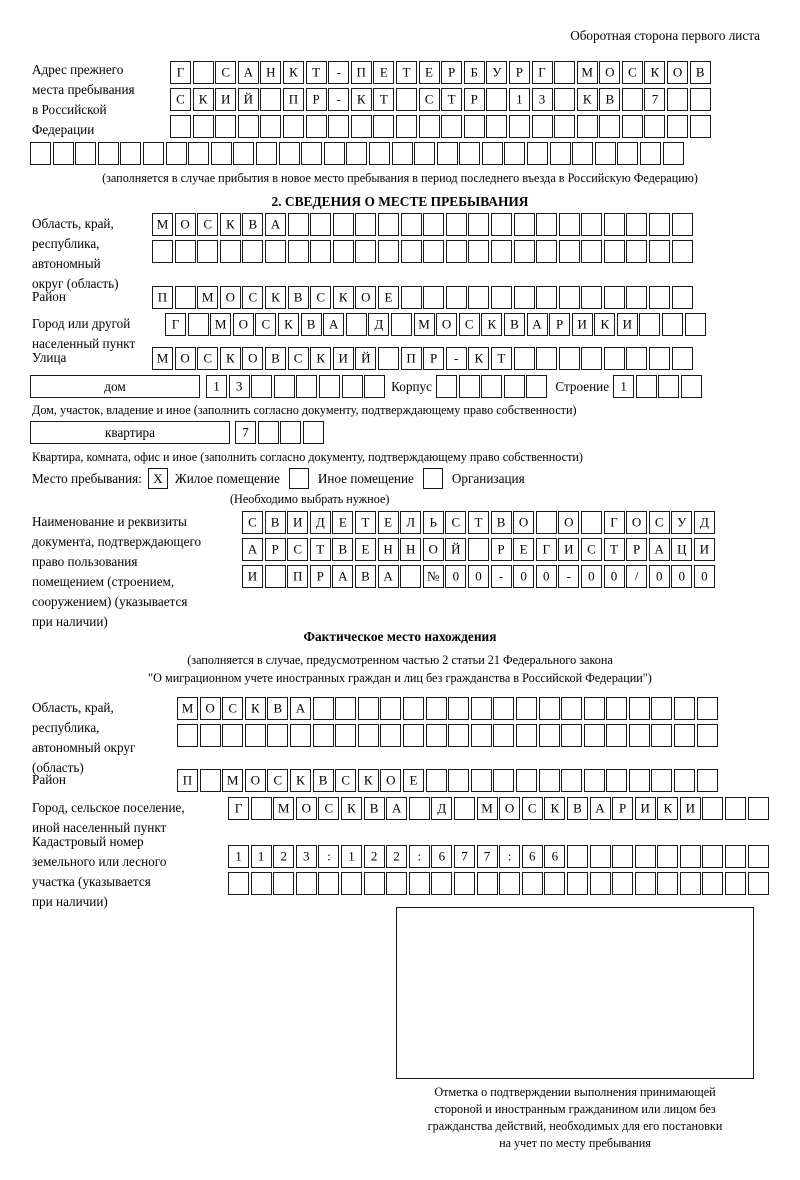 This screenshot has width=800, height=1180. What do you see at coordinates (433, 576) in the screenshot?
I see `input-cell: №` at bounding box center [433, 576].